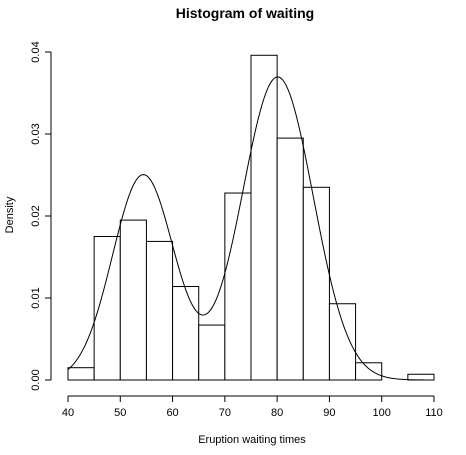  Describe the element at coordinates (172, 413) in the screenshot. I see `x-tick-label: 60` at that location.